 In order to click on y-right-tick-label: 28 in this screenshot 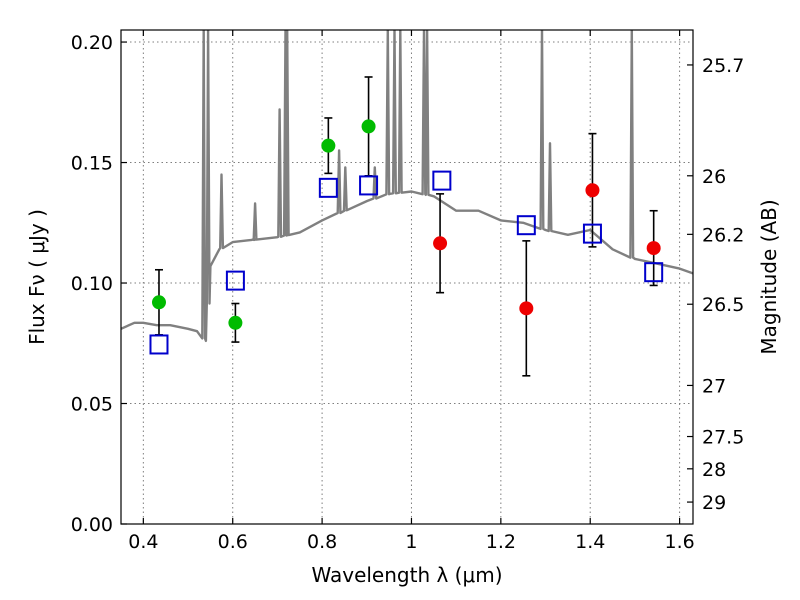, I will do `click(714, 470)`.